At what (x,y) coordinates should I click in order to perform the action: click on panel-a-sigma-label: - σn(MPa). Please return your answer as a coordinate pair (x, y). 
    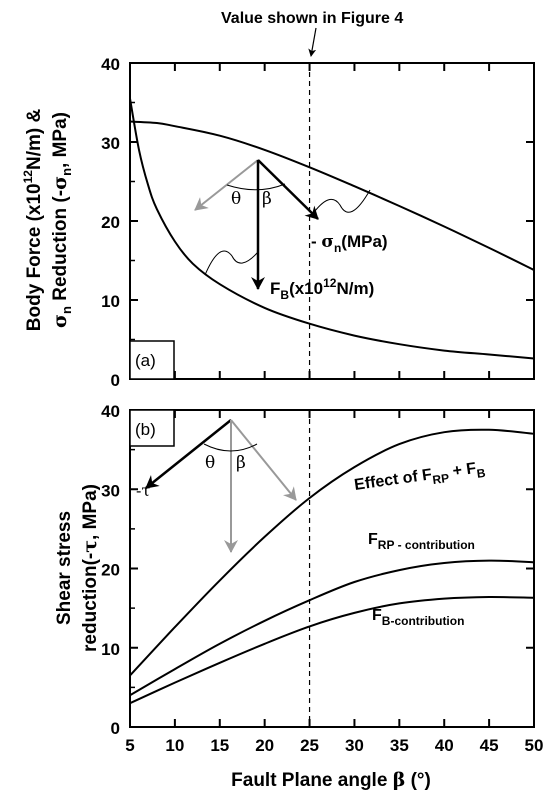
    Looking at the image, I should click on (349, 243).